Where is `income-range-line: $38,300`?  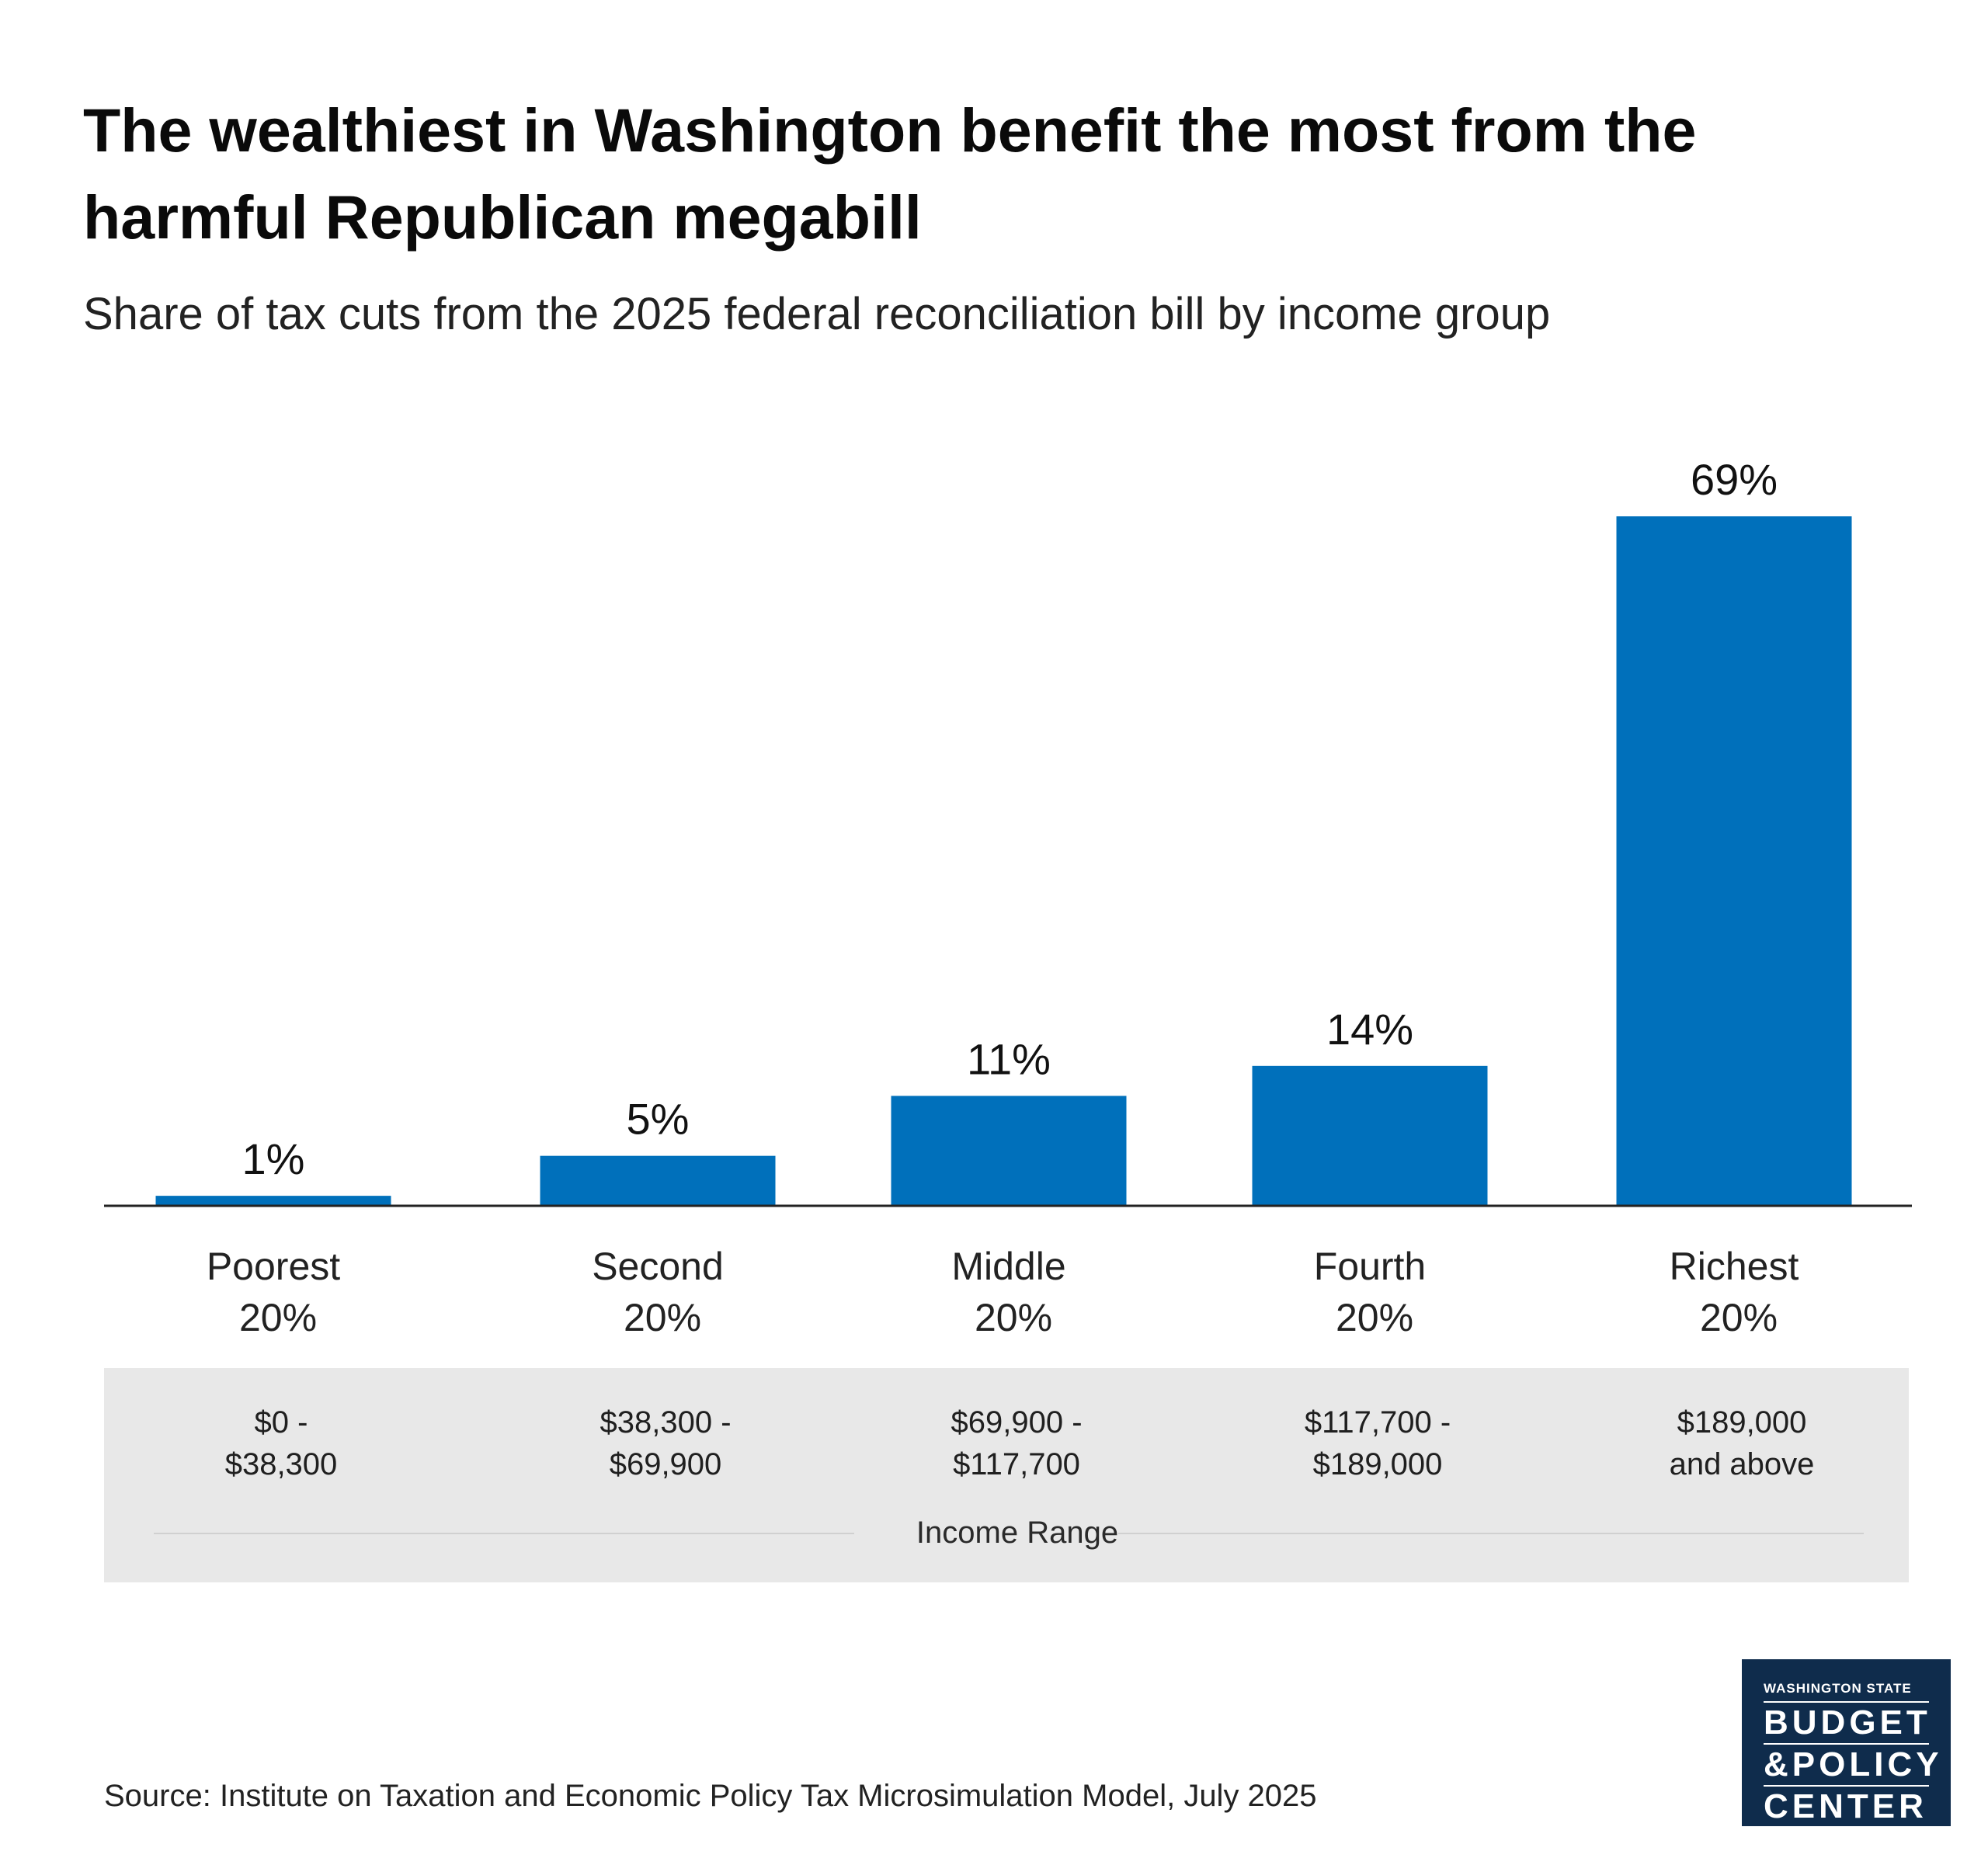
income-range-line: $38,300 is located at coordinates (281, 1464).